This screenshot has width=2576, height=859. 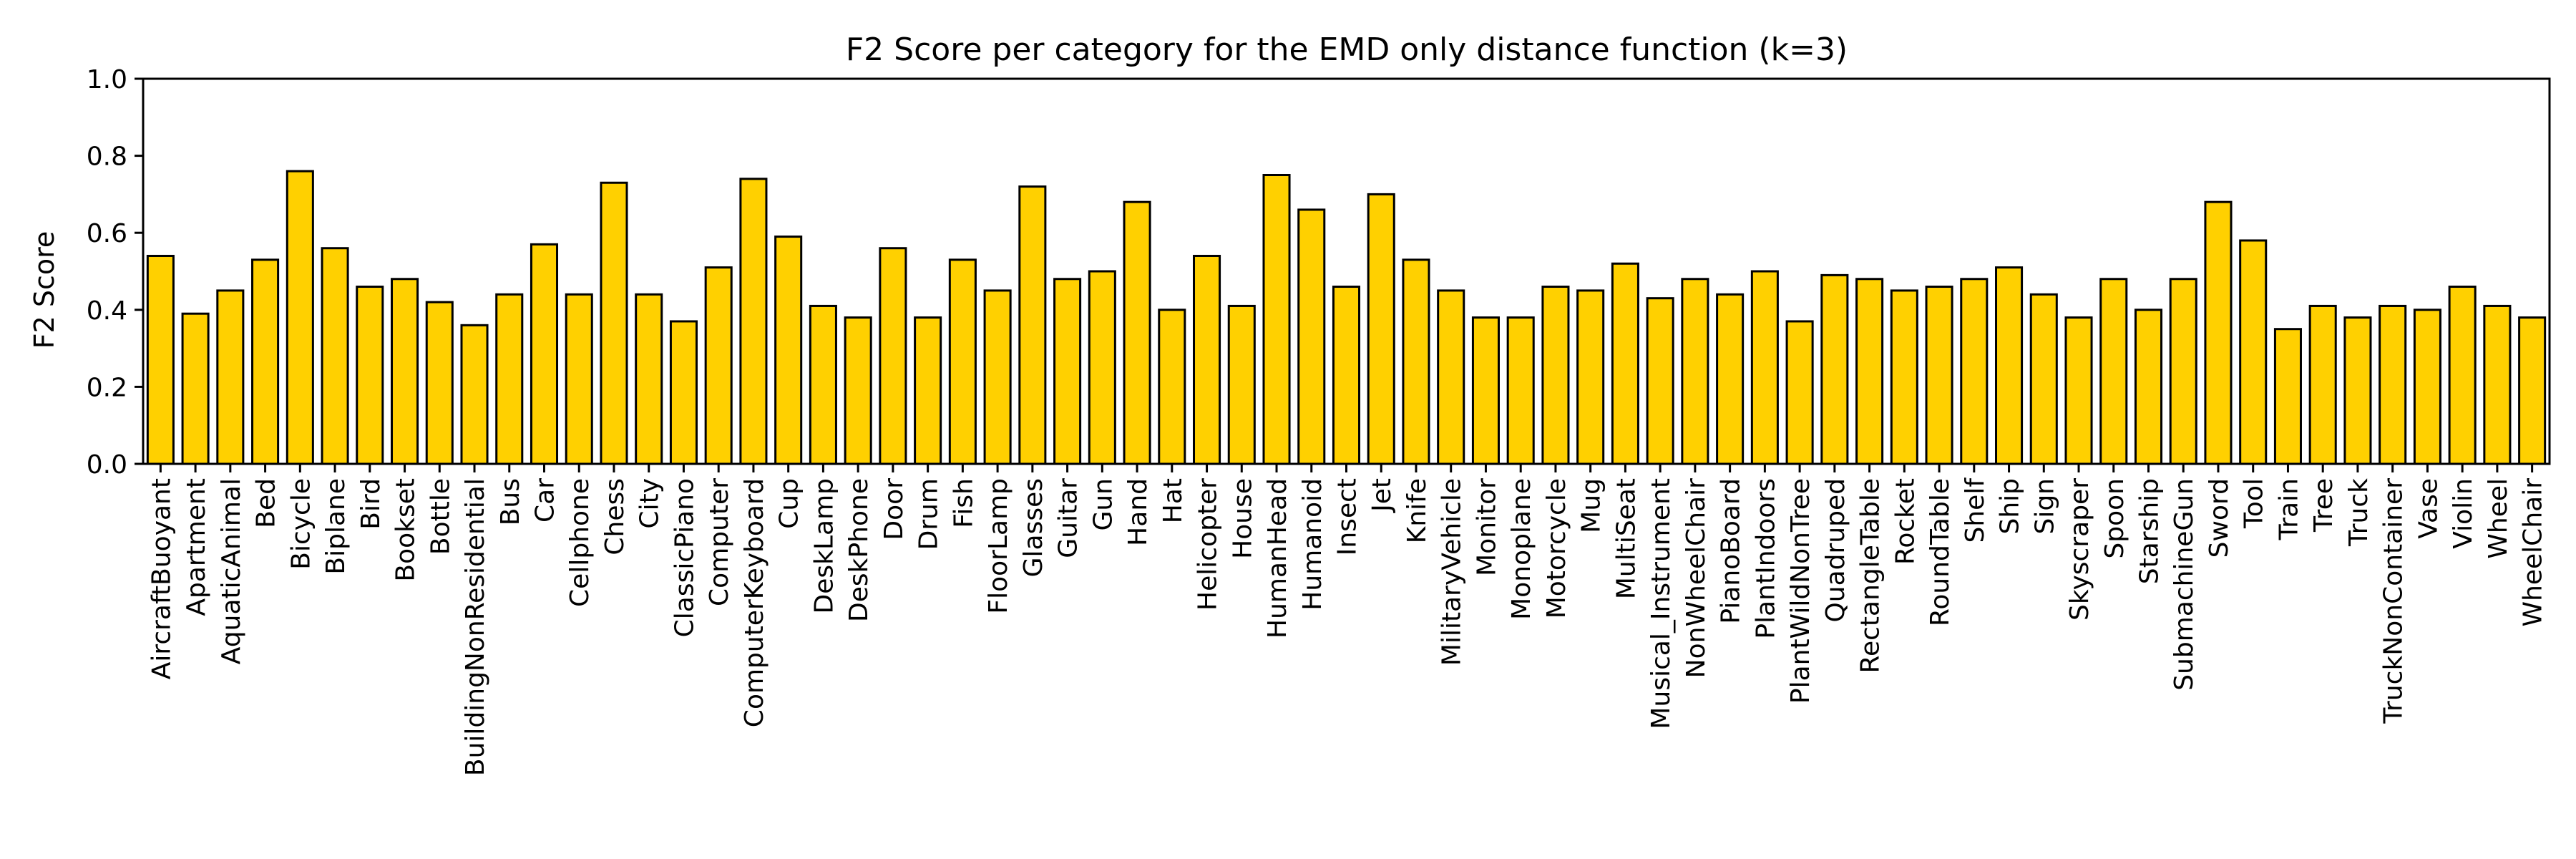 What do you see at coordinates (1799, 392) in the screenshot?
I see `bar-plantwildnontree` at bounding box center [1799, 392].